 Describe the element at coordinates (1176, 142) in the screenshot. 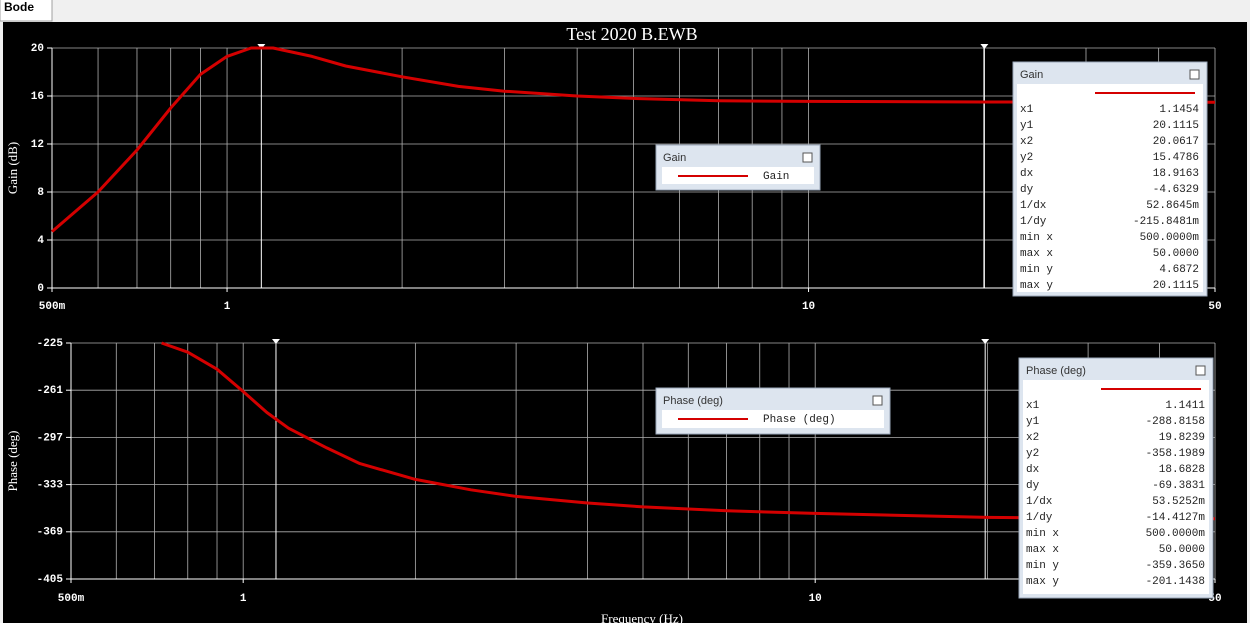

I see `readout-value: 20.0617` at that location.